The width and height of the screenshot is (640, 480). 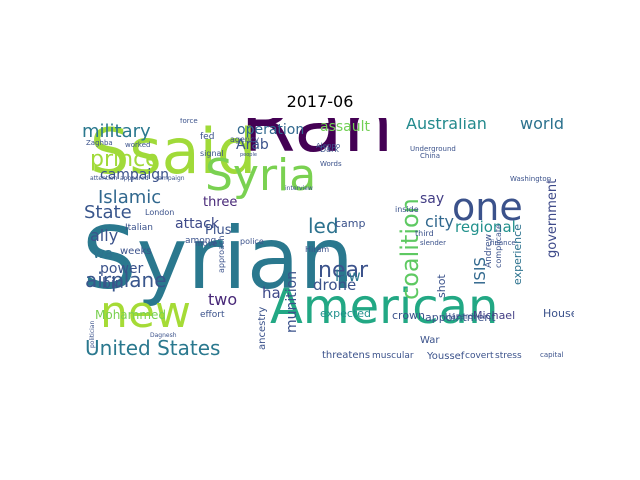 I want to click on cloud-word: Dark, so click(x=329, y=149).